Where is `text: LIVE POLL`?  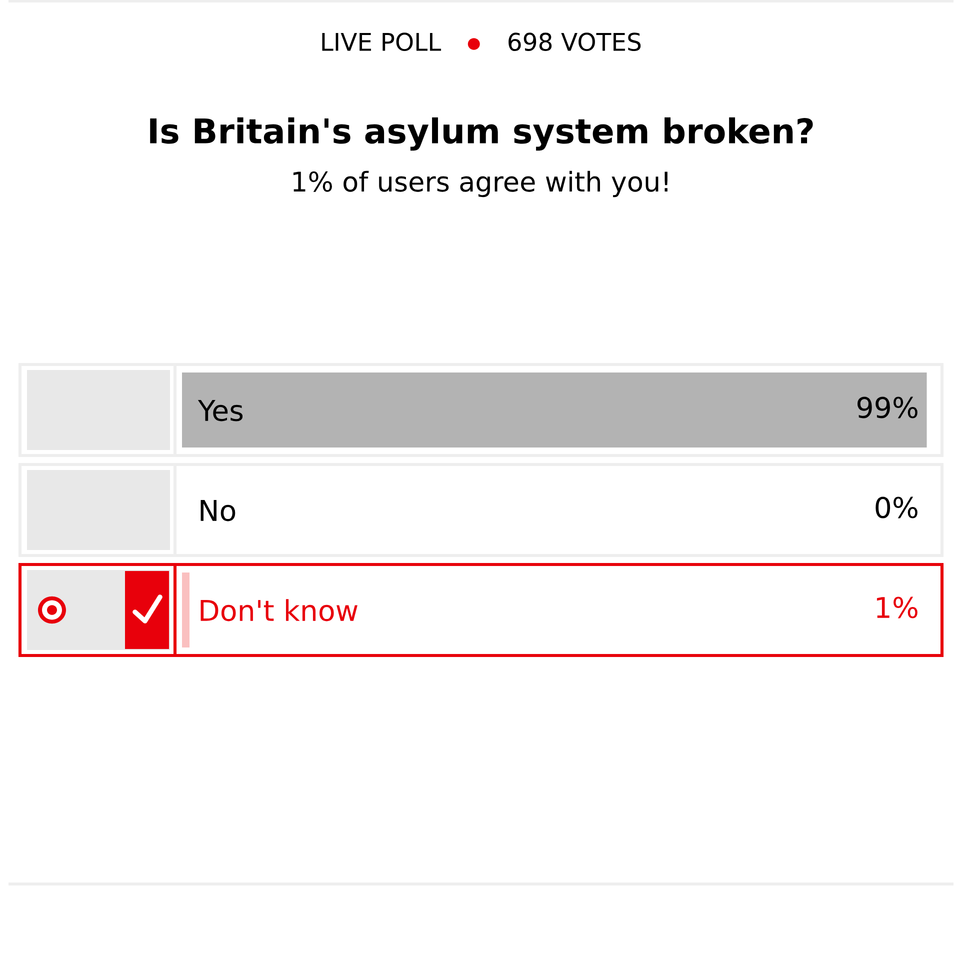
text: LIVE POLL is located at coordinates (382, 42).